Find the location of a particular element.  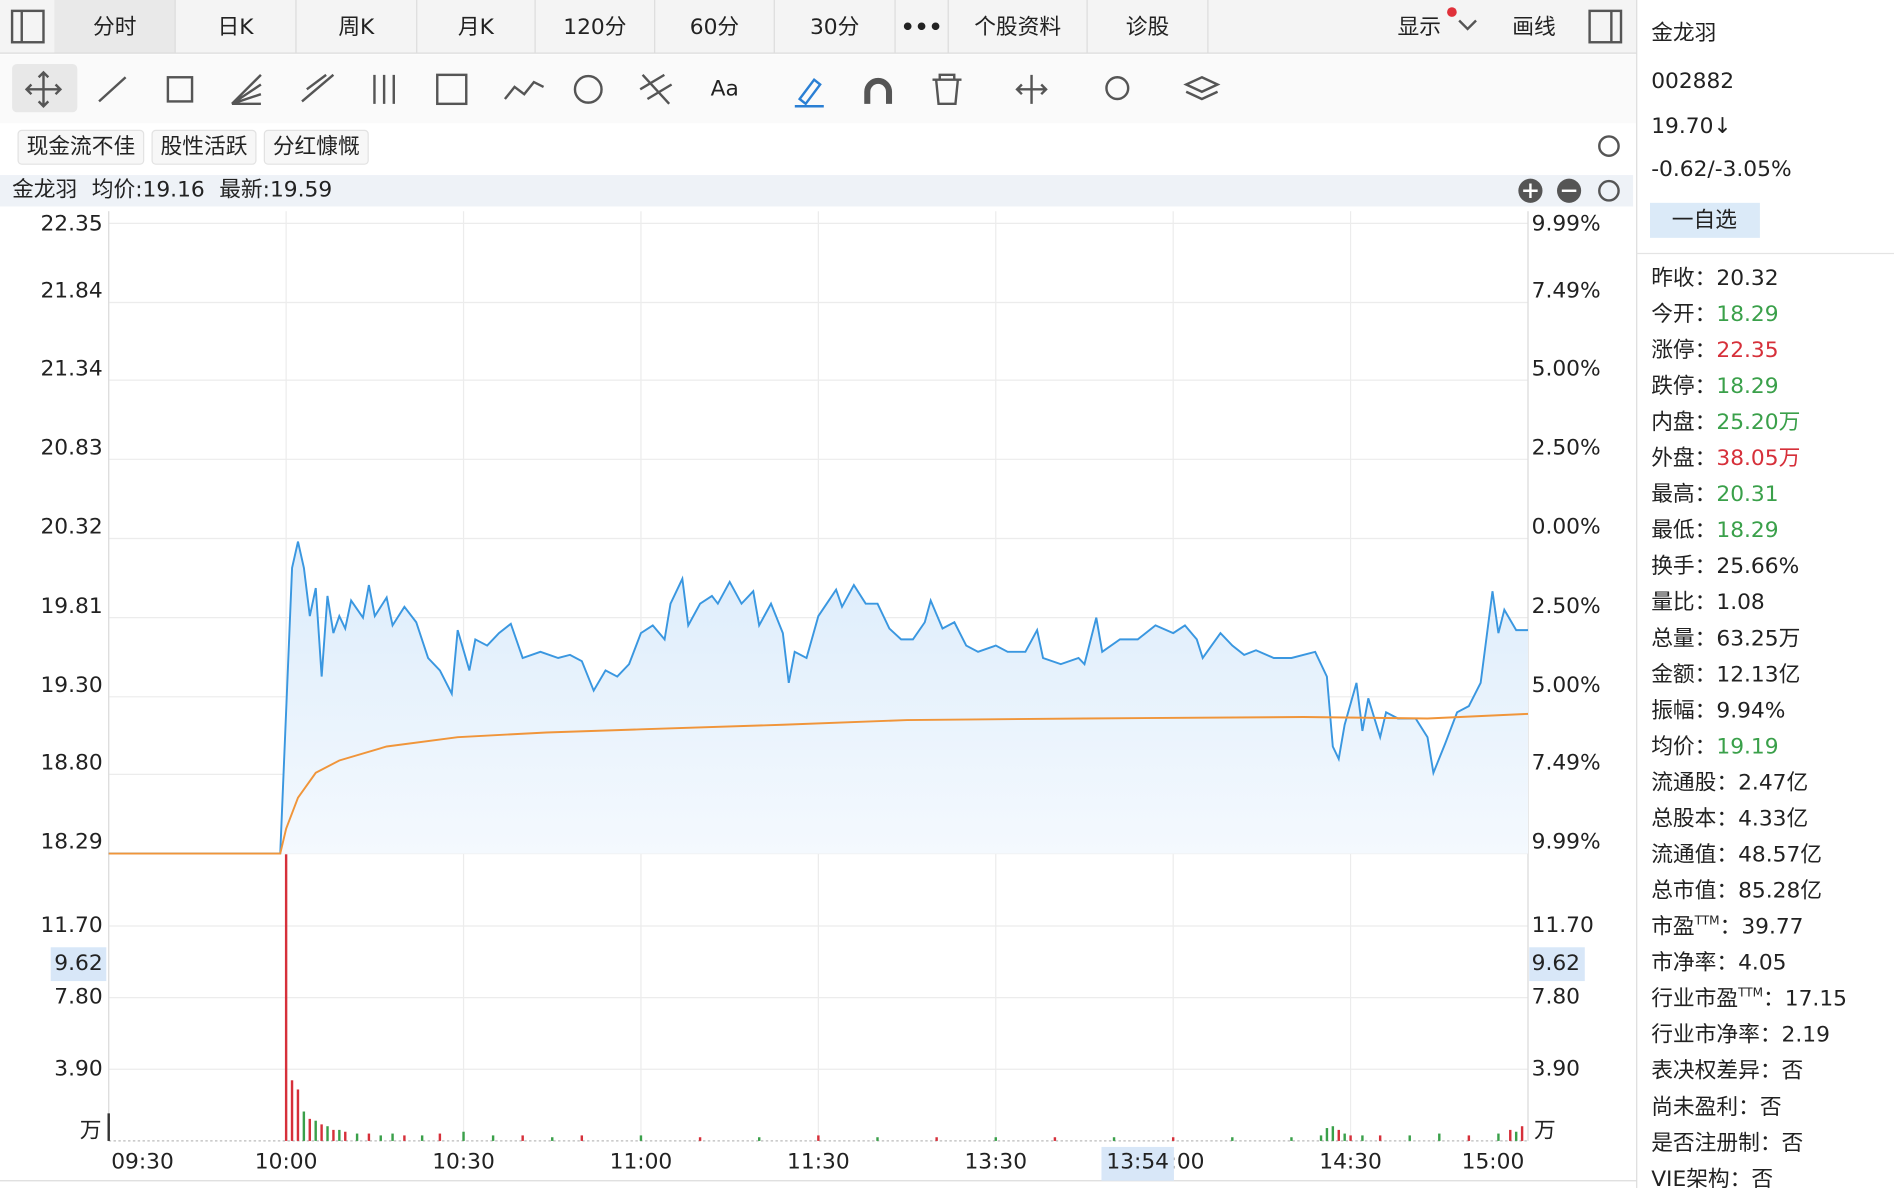

fan-tool is located at coordinates (246, 89).